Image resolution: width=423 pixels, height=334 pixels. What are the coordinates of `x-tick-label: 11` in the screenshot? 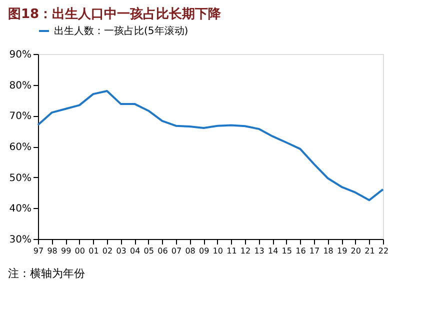 It's located at (231, 251).